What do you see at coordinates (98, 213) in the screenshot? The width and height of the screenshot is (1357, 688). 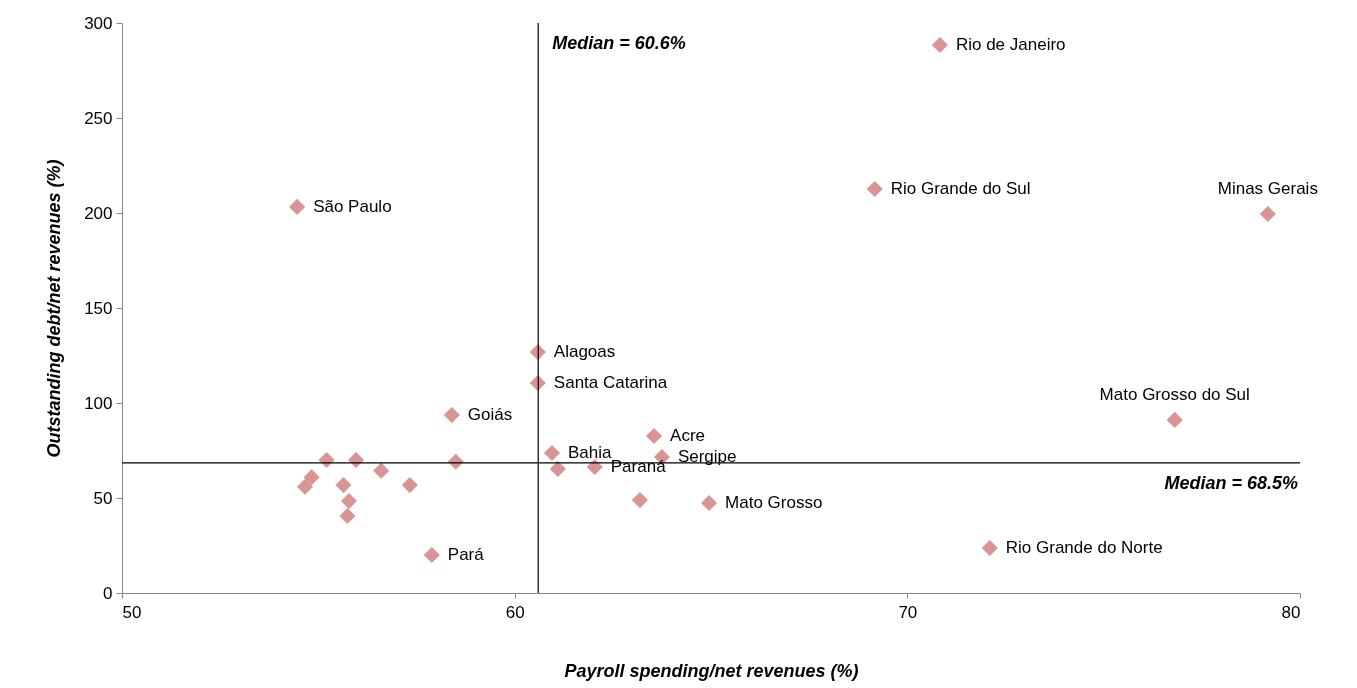 I see `y-tick-label: 200` at bounding box center [98, 213].